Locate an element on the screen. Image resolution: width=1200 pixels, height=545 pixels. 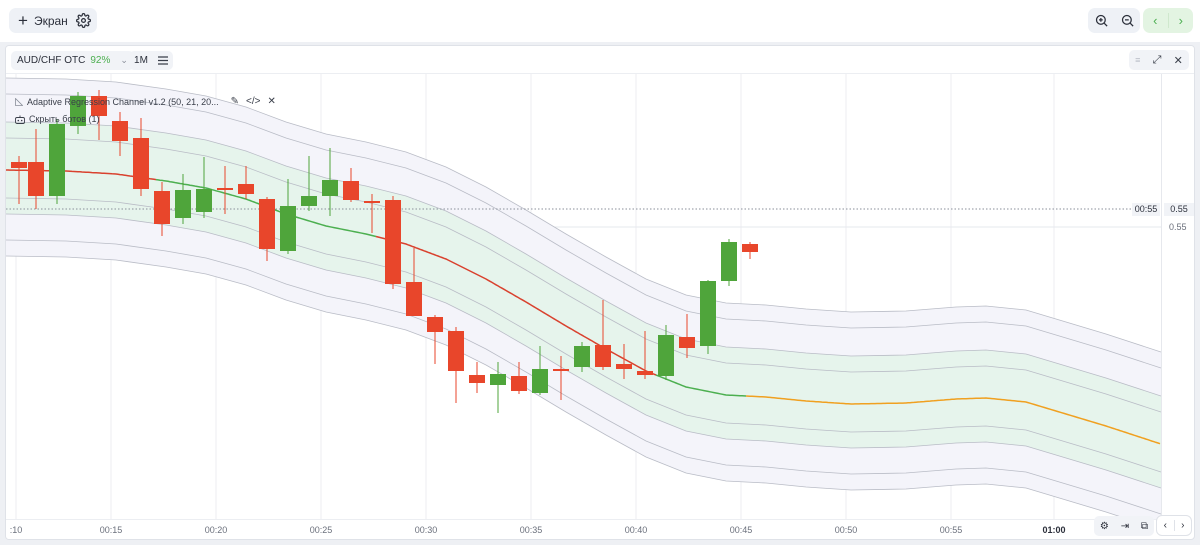
time-axis-label: 01:00 is located at coordinates (1054, 530).